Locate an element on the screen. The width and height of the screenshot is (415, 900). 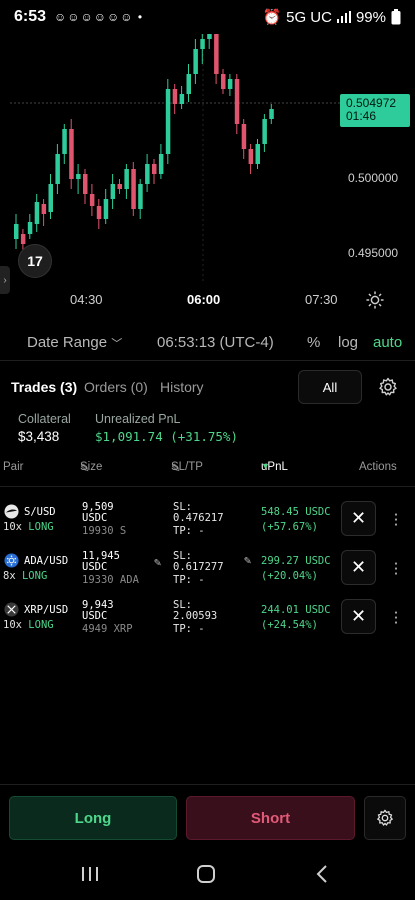
collateral-label: Collateral is located at coordinates (44, 419).